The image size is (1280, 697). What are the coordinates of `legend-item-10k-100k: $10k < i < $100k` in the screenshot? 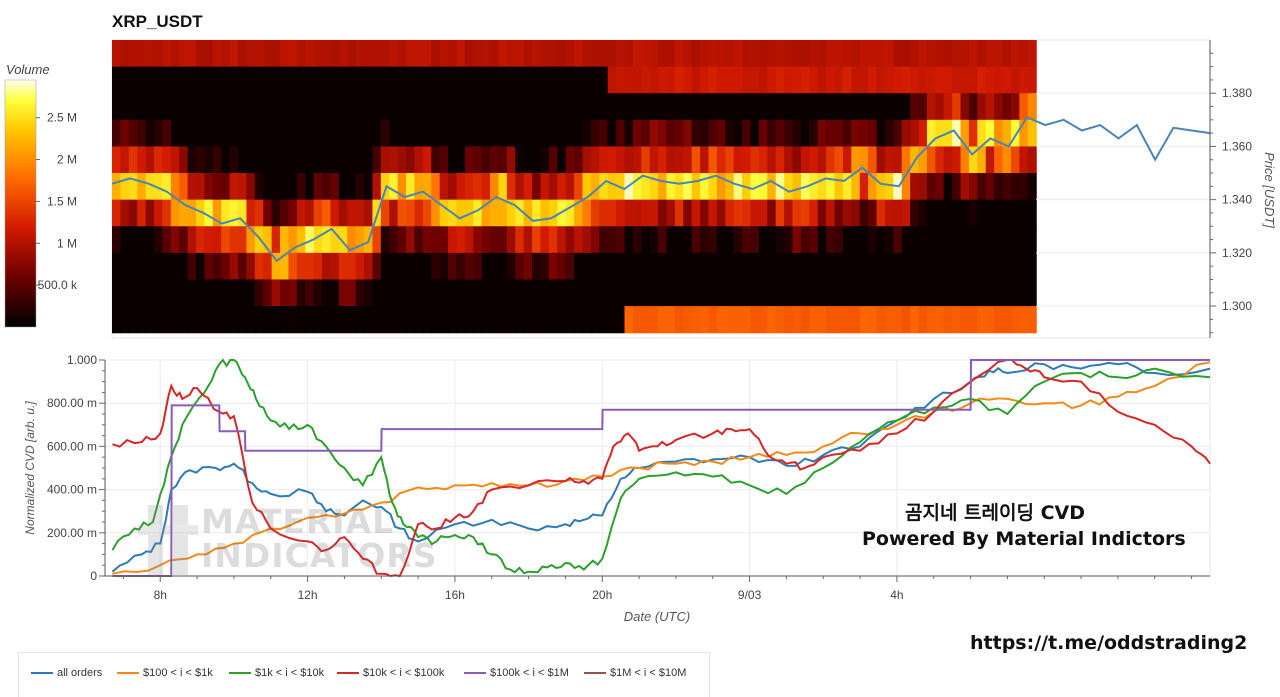 It's located at (390, 673).